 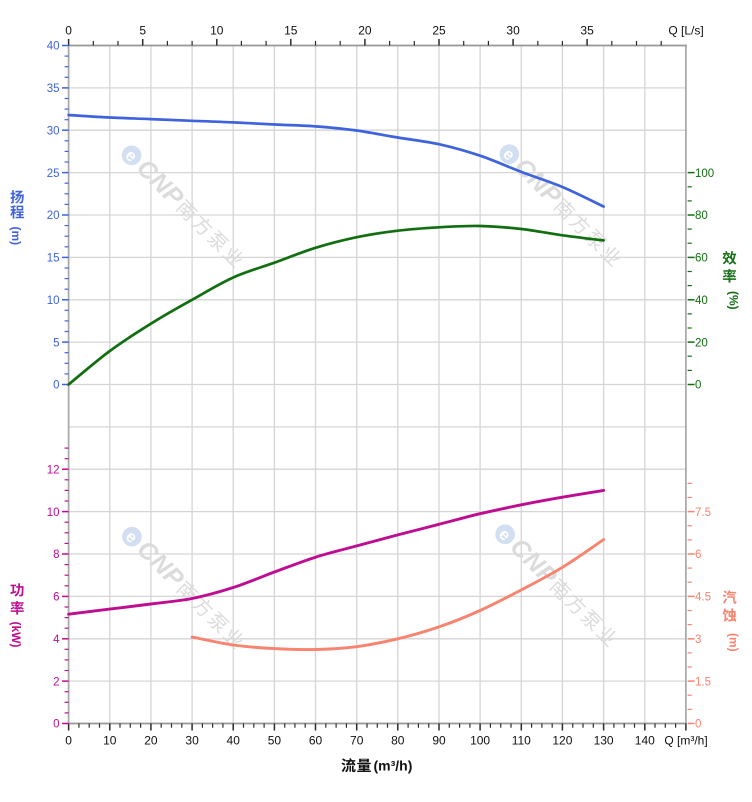 I want to click on svg-text: (kW), so click(x=16, y=635).